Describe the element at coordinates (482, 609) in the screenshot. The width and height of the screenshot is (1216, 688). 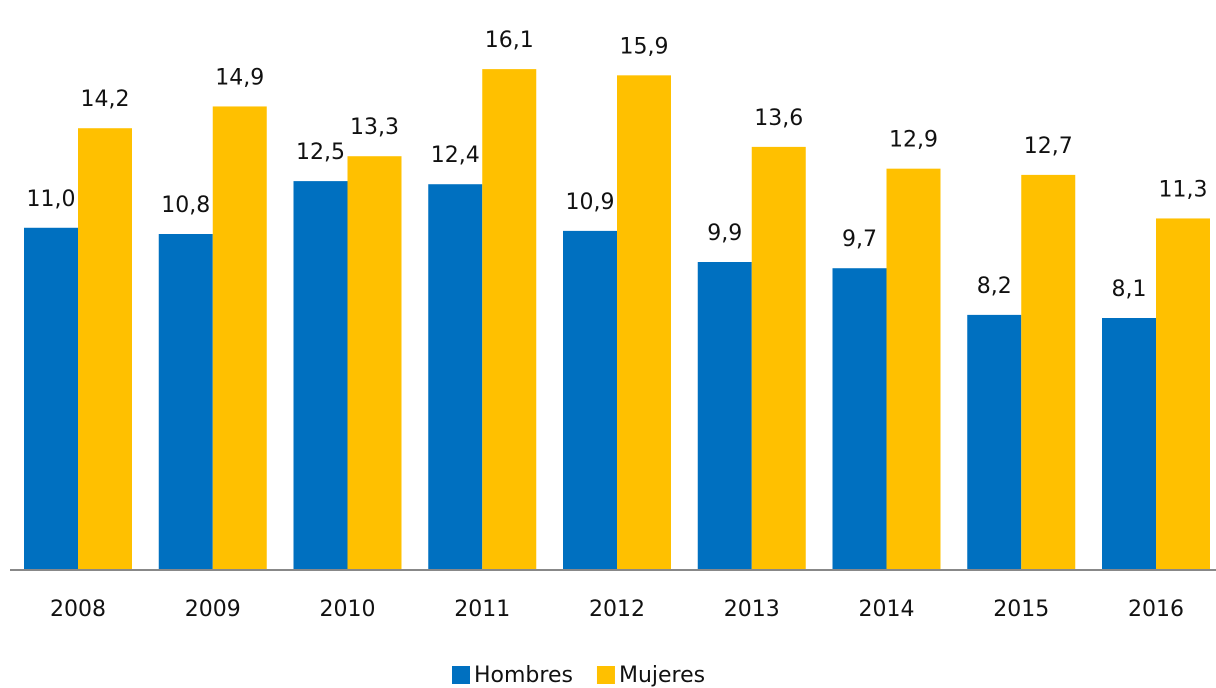
I see `x-tick-label: 2011` at that location.